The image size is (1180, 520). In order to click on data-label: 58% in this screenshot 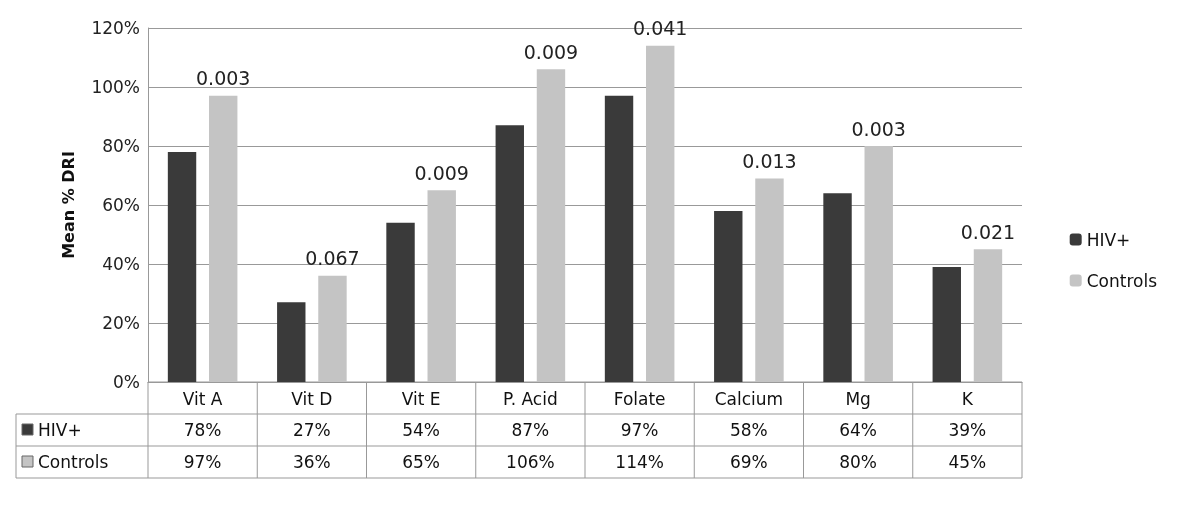, I will do `click(748, 430)`.